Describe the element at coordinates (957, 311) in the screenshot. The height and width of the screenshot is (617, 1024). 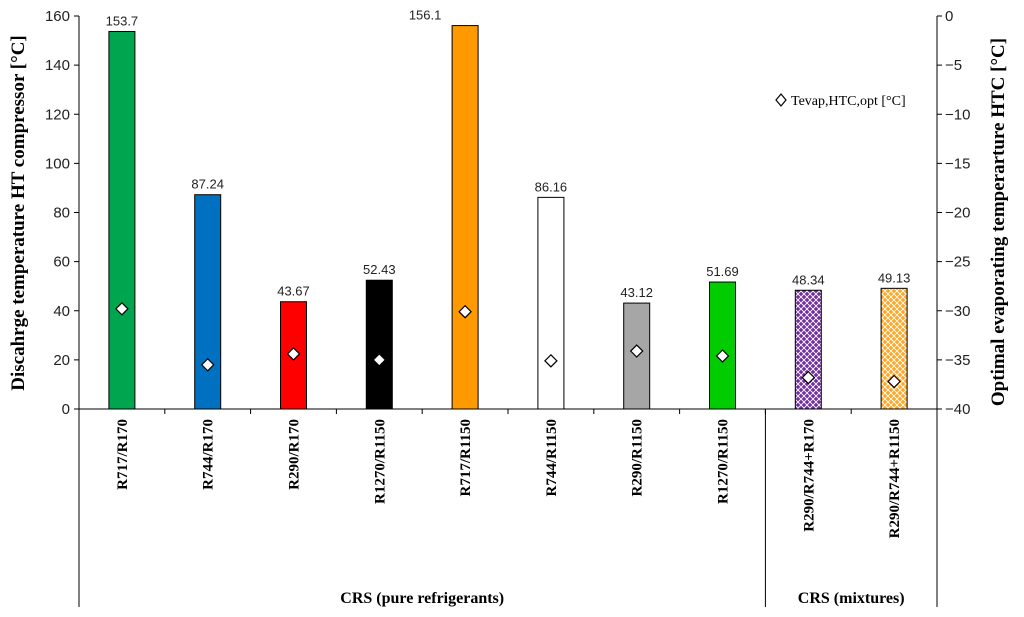
I see `y2-tick-label: −30` at that location.